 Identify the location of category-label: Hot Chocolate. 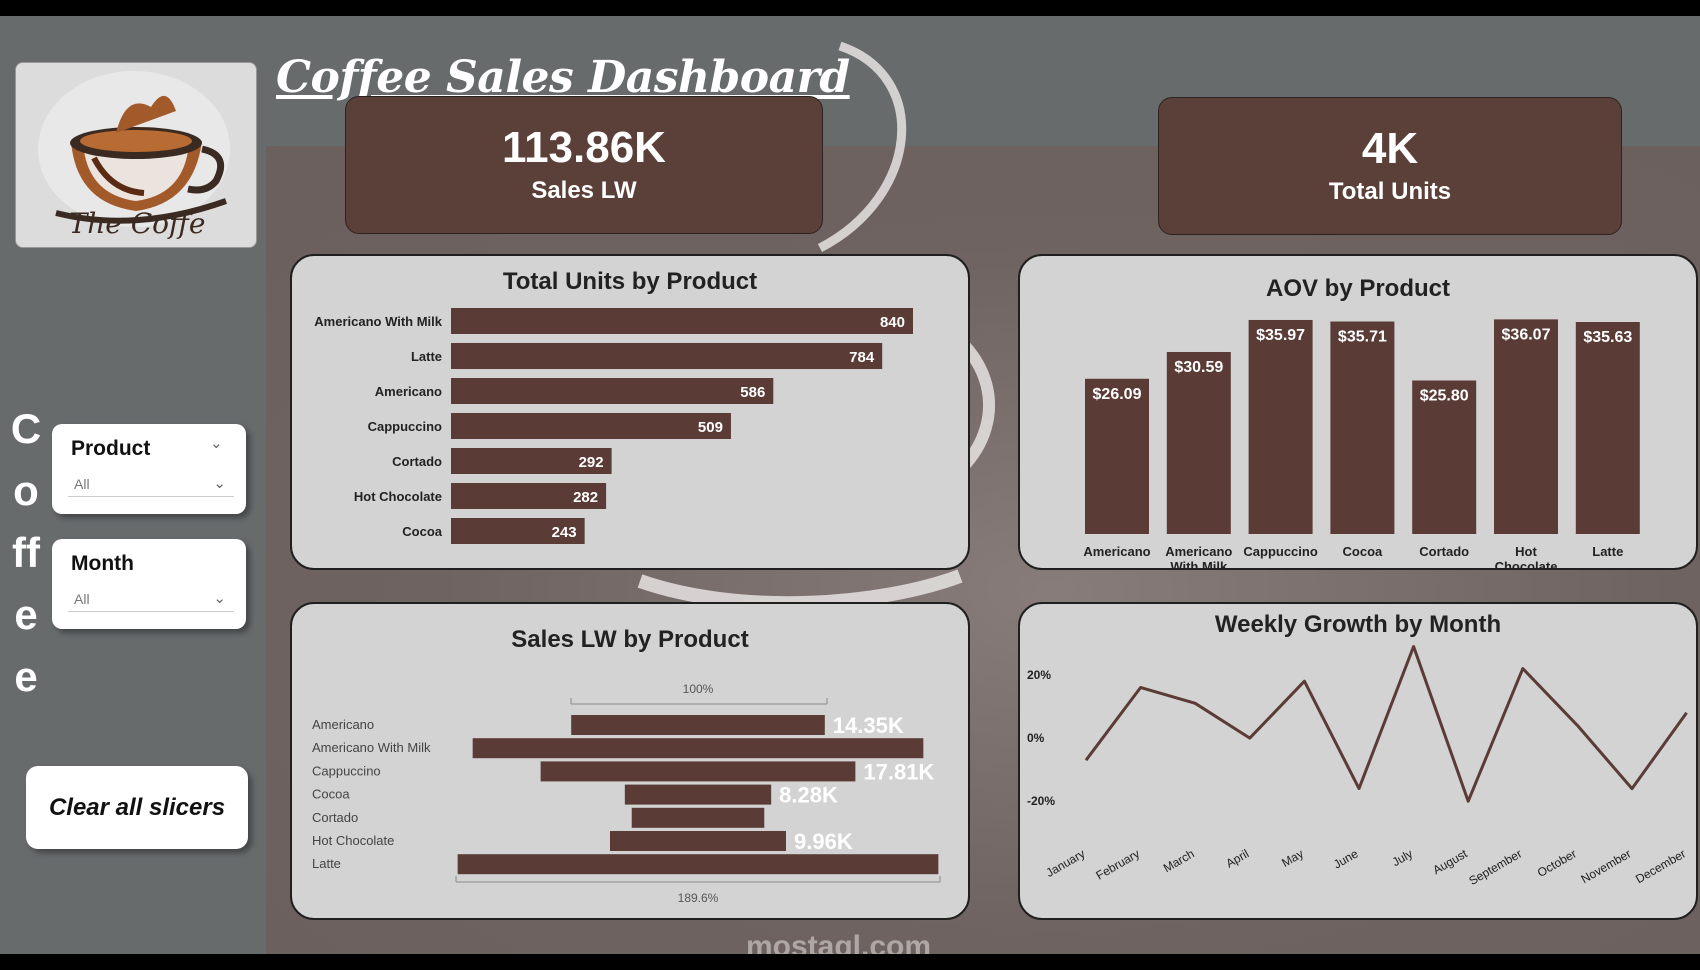
(353, 840).